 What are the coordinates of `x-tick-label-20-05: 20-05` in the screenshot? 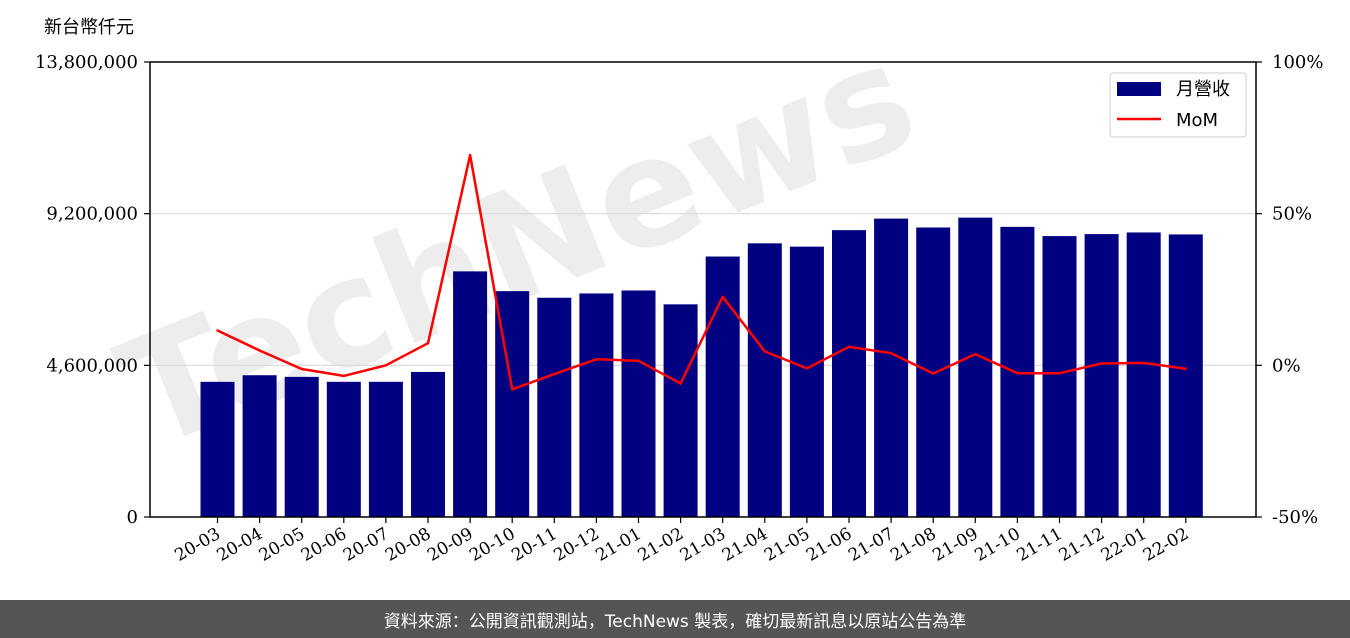 It's located at (282, 545).